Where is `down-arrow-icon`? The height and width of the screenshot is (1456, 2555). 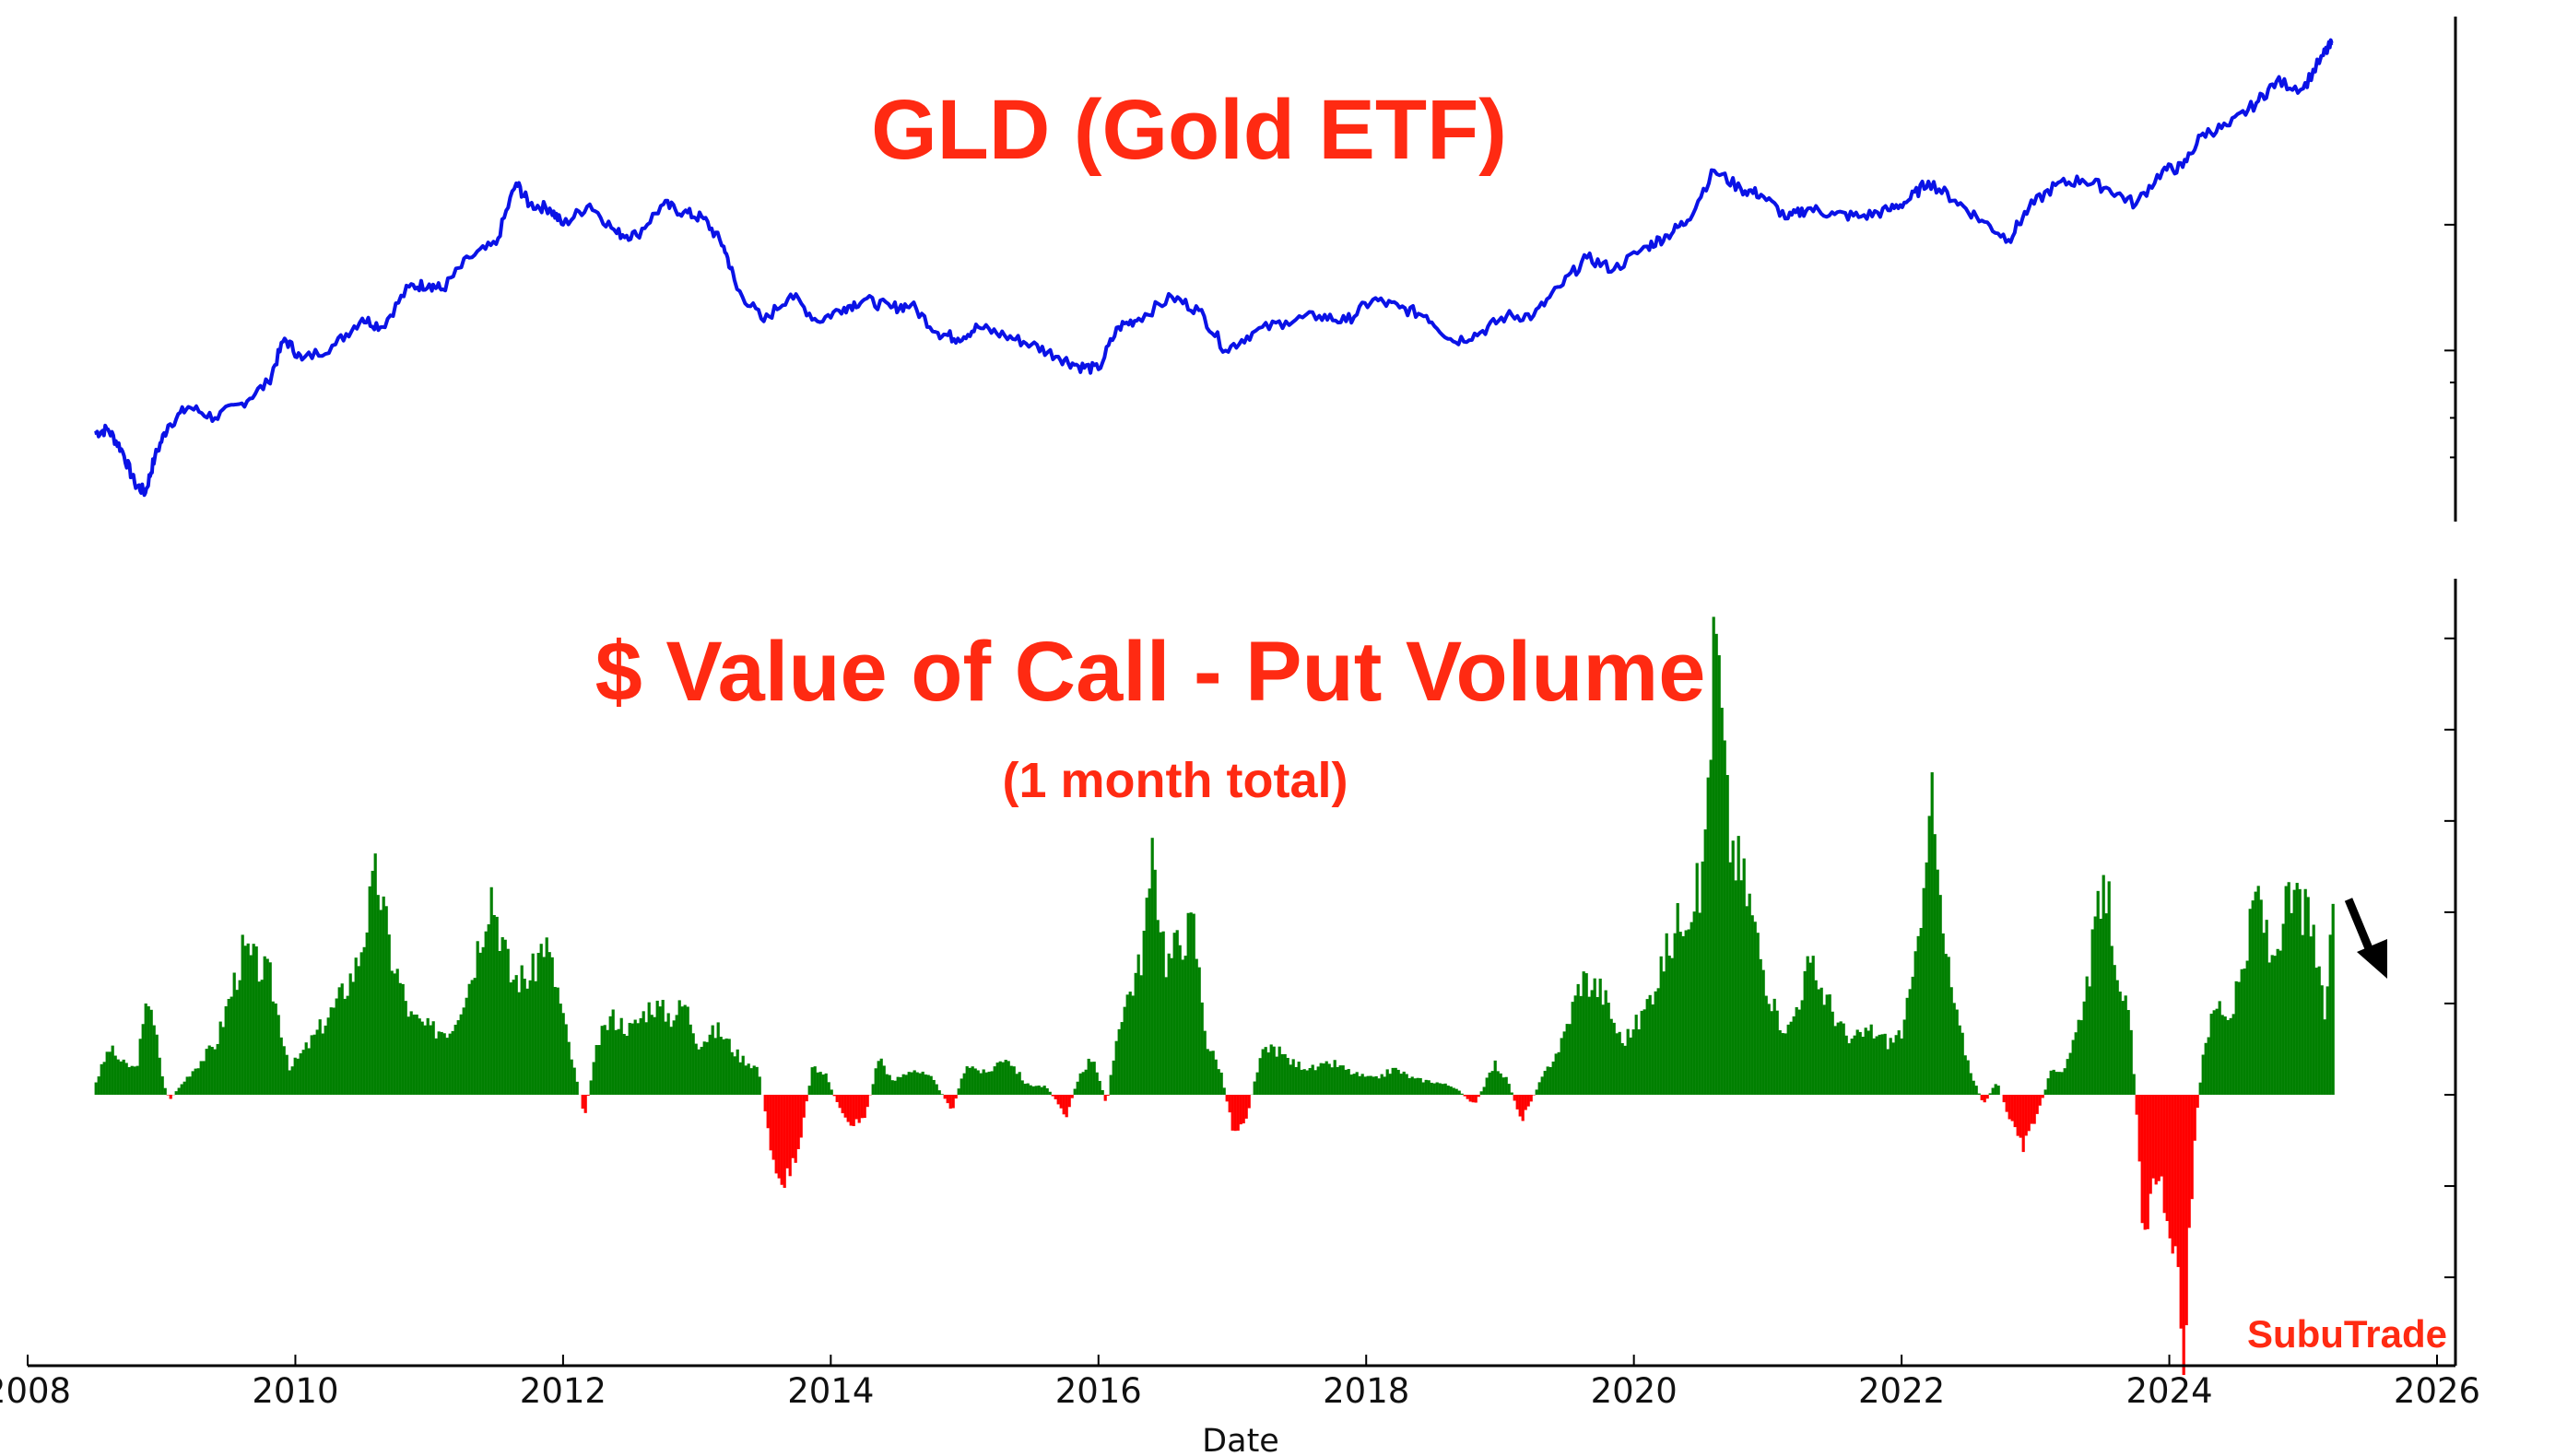
down-arrow-icon is located at coordinates (2365, 938).